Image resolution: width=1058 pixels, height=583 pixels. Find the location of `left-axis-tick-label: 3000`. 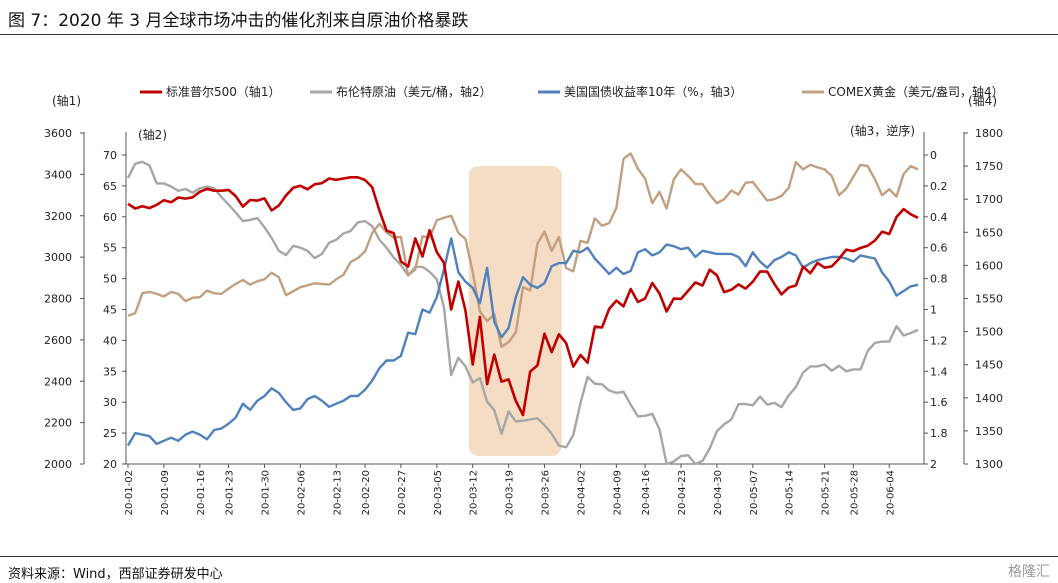

left-axis-tick-label: 3000 is located at coordinates (58, 257).